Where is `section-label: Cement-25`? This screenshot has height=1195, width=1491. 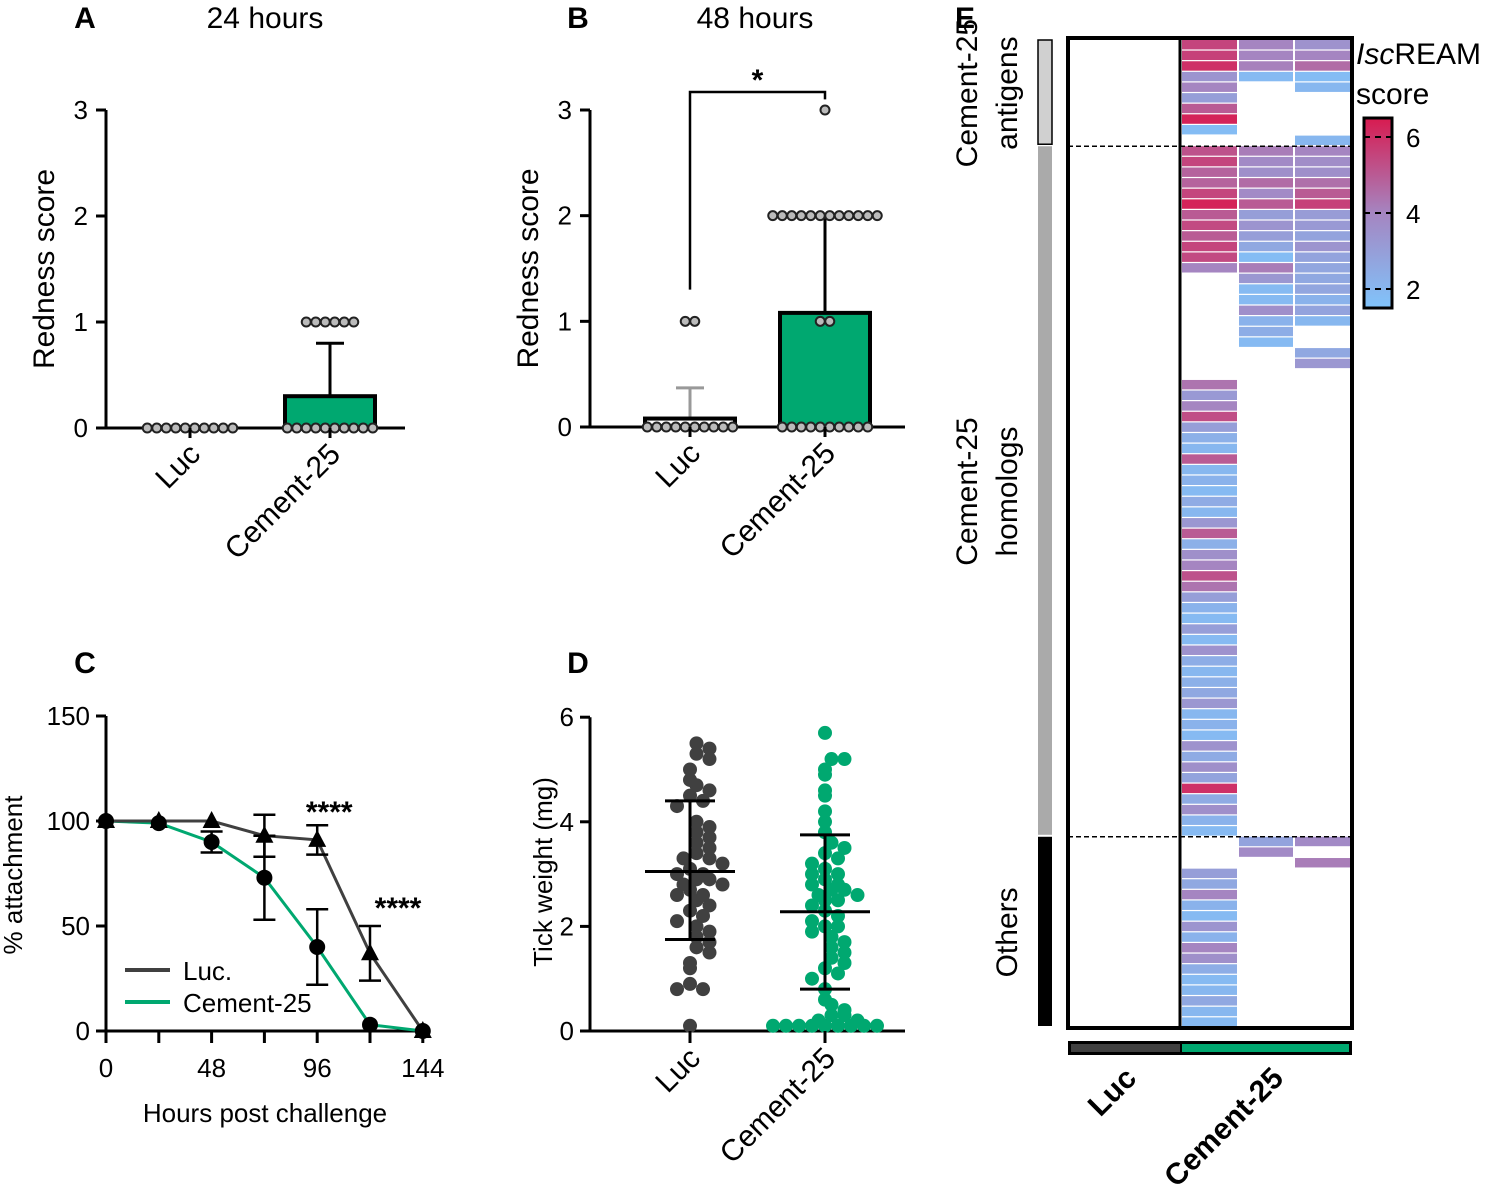 section-label: Cement-25 is located at coordinates (967, 491).